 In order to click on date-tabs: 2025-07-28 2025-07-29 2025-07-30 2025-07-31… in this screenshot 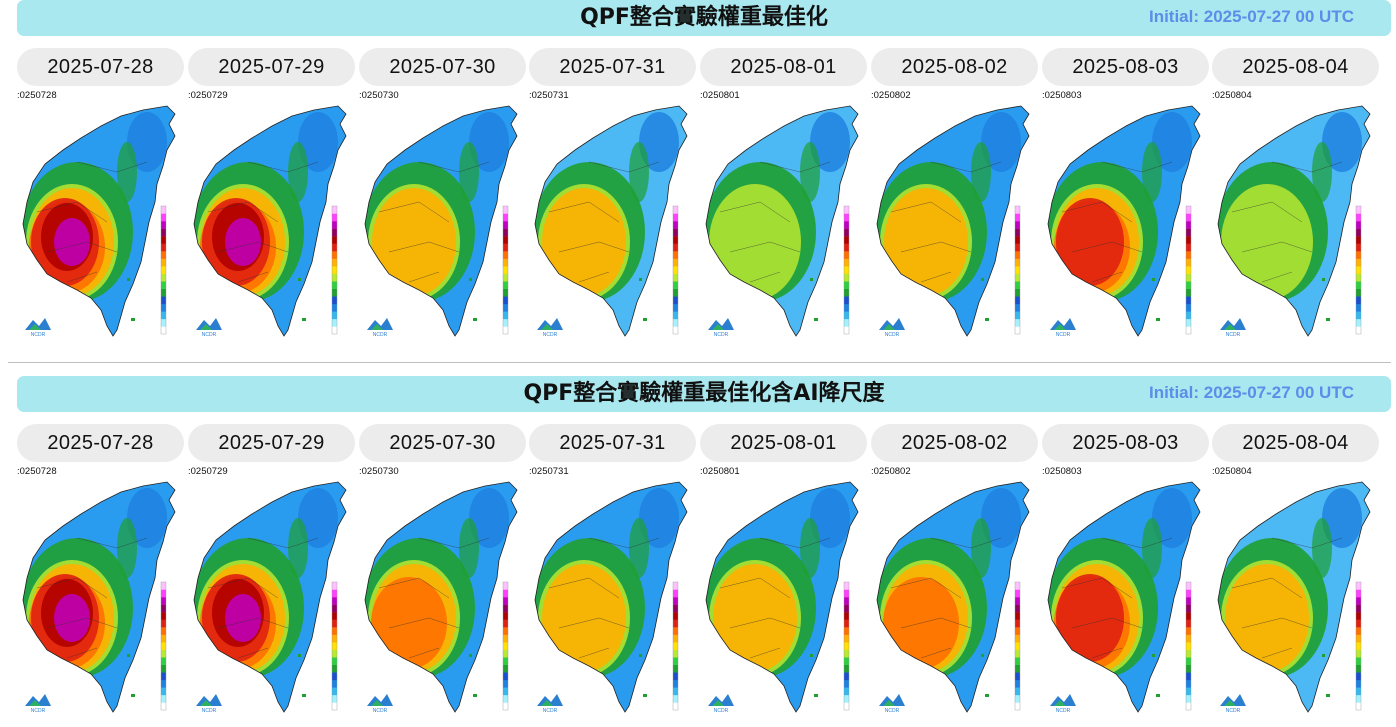, I will do `click(704, 443)`.